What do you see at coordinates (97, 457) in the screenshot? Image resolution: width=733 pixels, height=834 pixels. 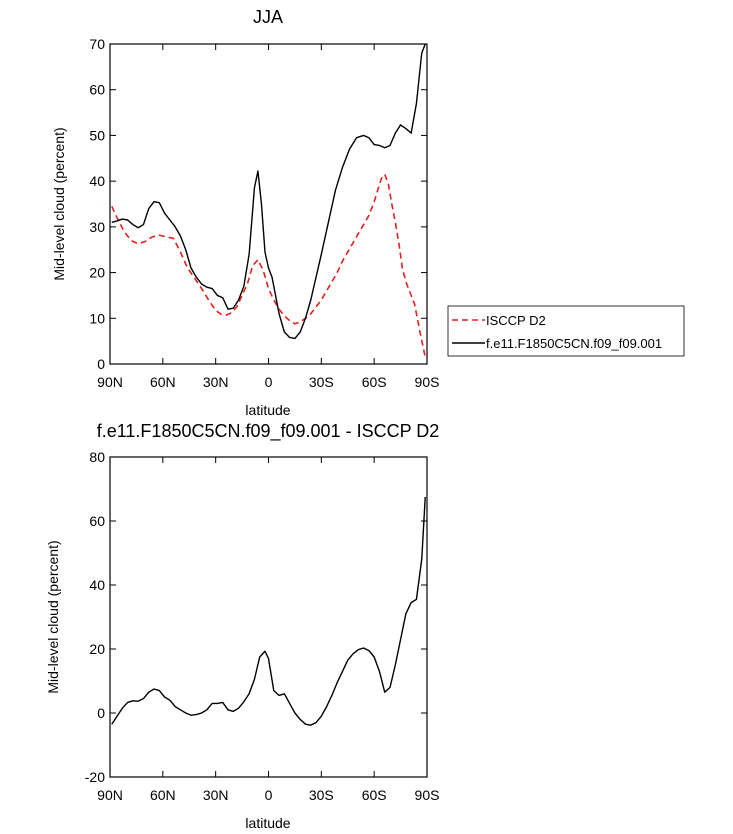 I see `y-tick-label: 80` at bounding box center [97, 457].